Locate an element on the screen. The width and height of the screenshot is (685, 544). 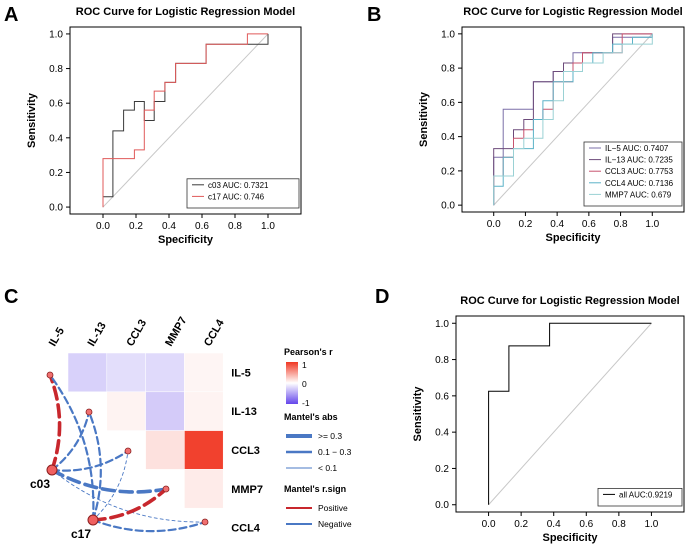
mantel-node-c17 is located at coordinates (93, 520).